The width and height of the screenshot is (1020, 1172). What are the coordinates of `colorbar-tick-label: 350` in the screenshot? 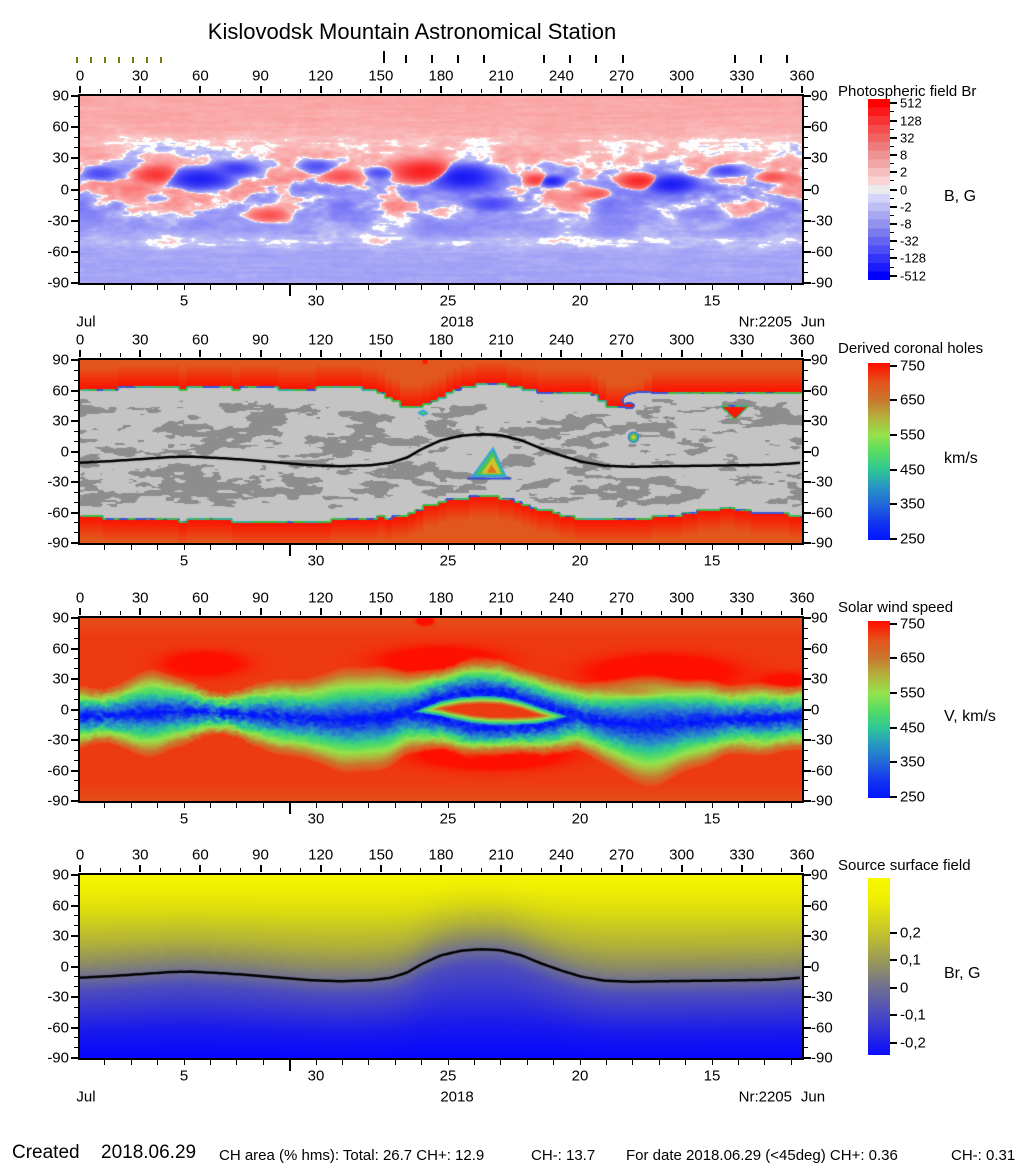 It's located at (913, 762).